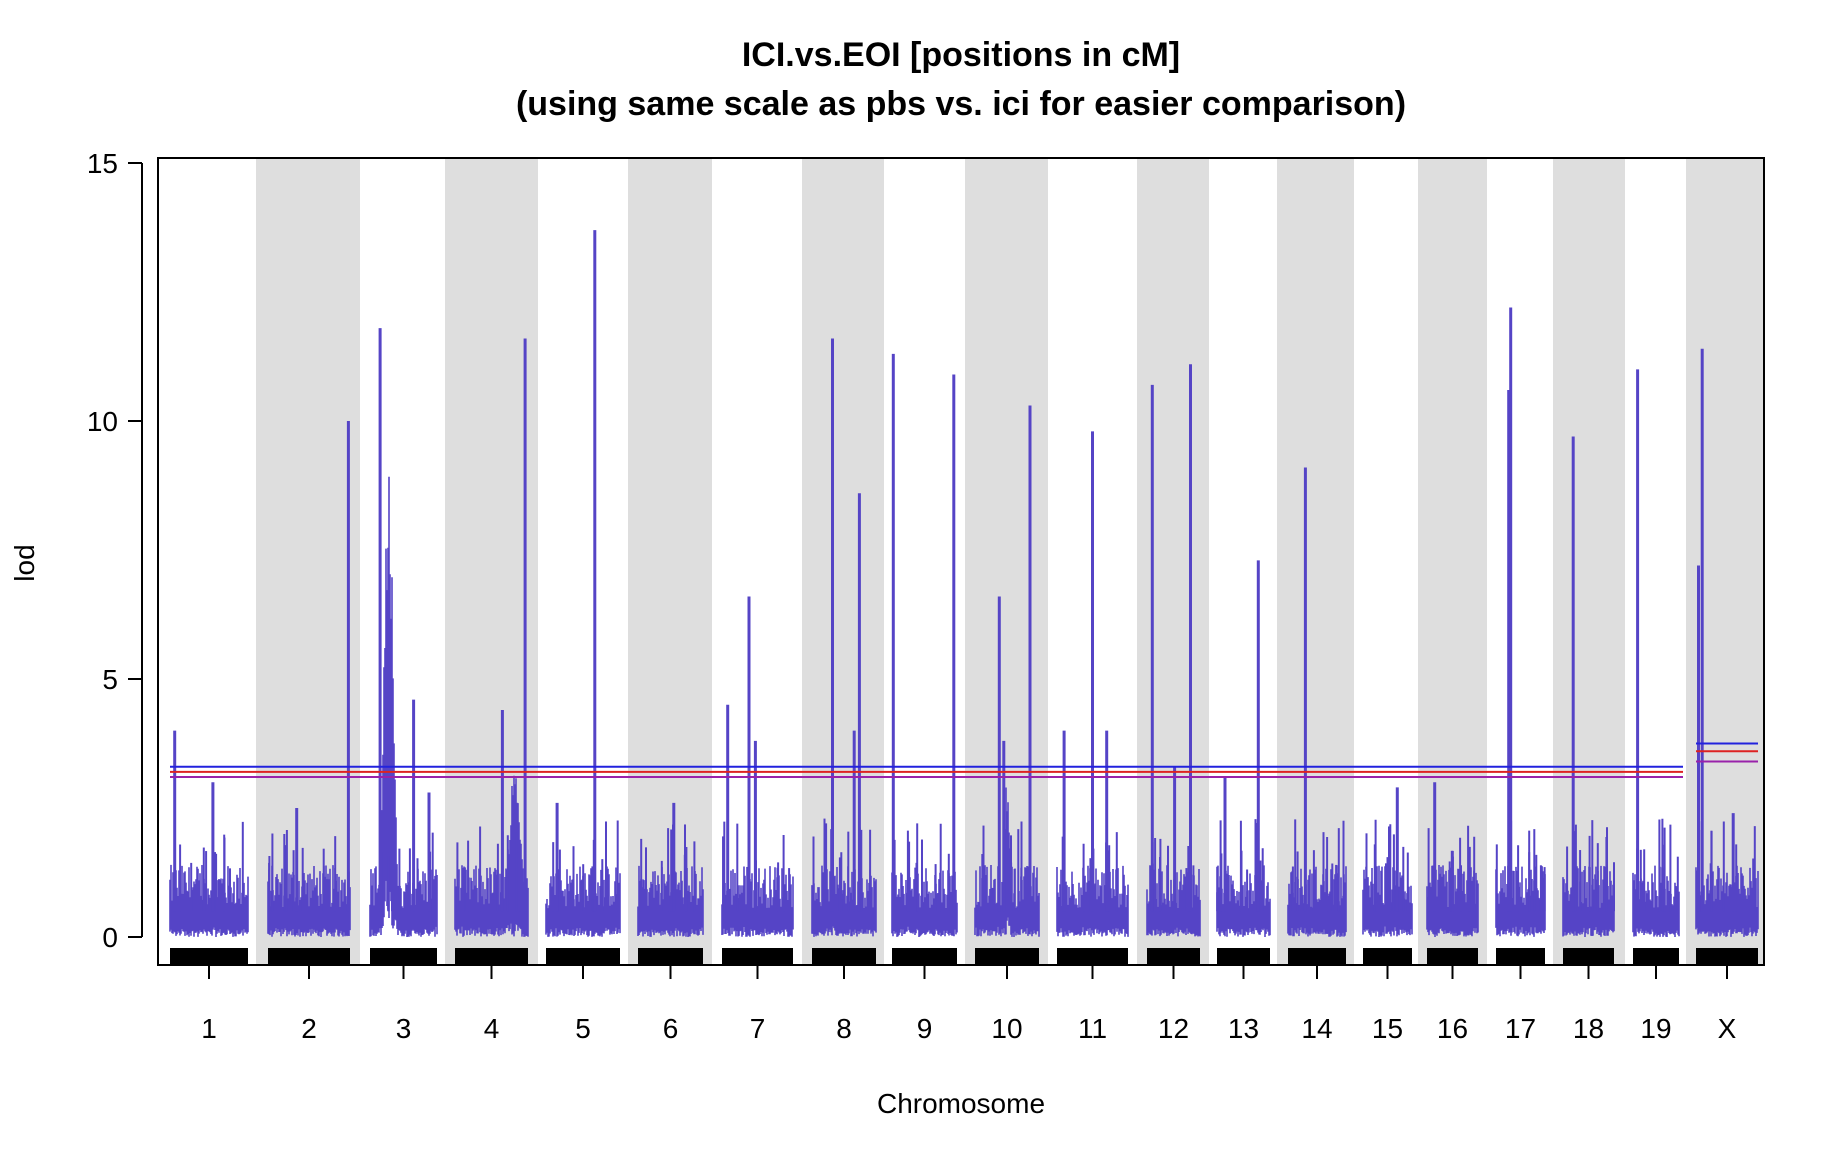 The height and width of the screenshot is (1152, 1824). What do you see at coordinates (924, 956) in the screenshot?
I see `chr-9-markers` at bounding box center [924, 956].